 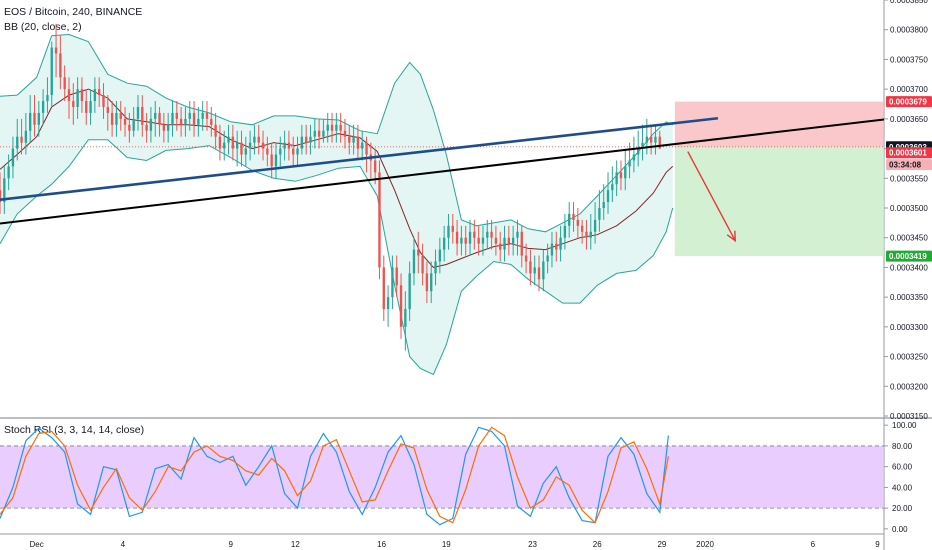 I want to click on price-tick-label: 0.0003450, so click(x=909, y=238).